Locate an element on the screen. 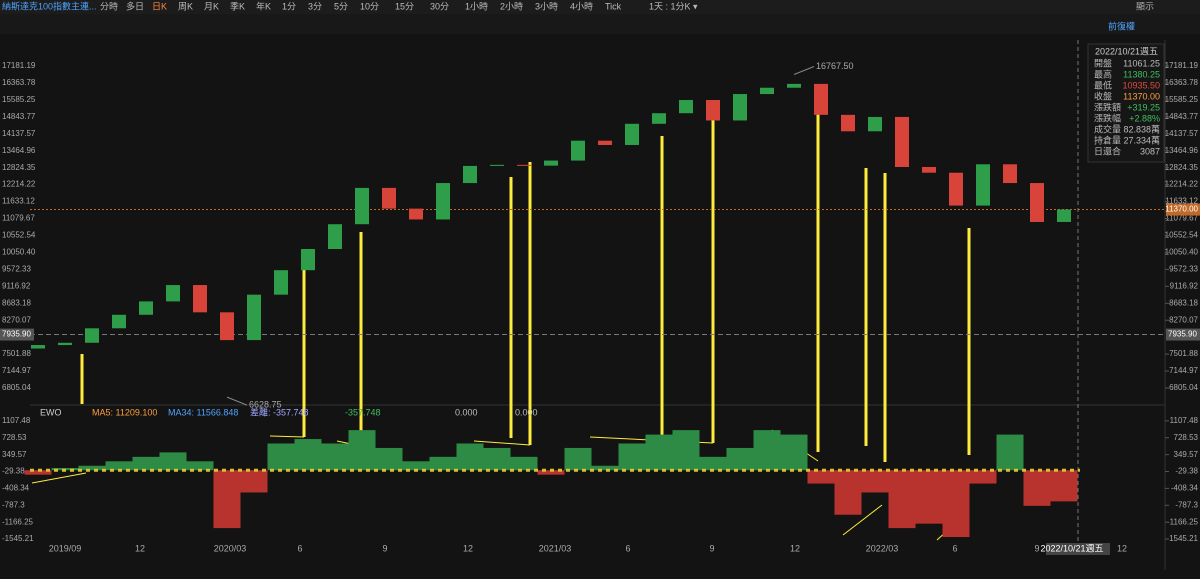  y-tick-label-right: 15585.25 is located at coordinates (1182, 99).